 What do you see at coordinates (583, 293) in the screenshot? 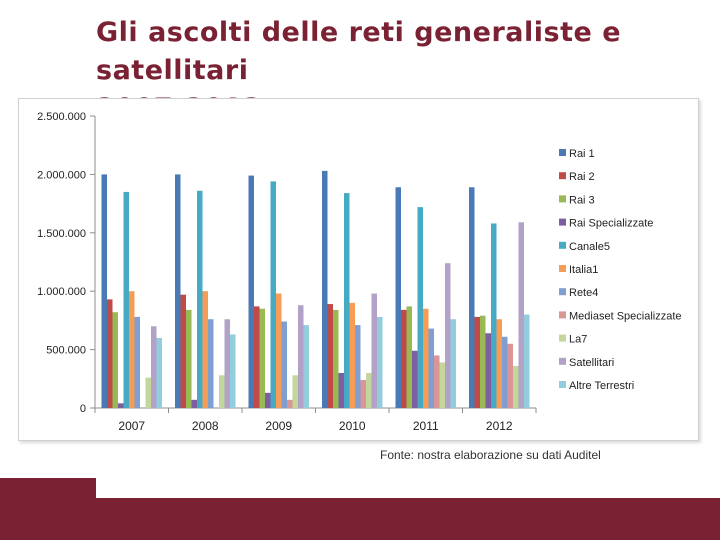
I see `legend-label: Rete4` at bounding box center [583, 293].